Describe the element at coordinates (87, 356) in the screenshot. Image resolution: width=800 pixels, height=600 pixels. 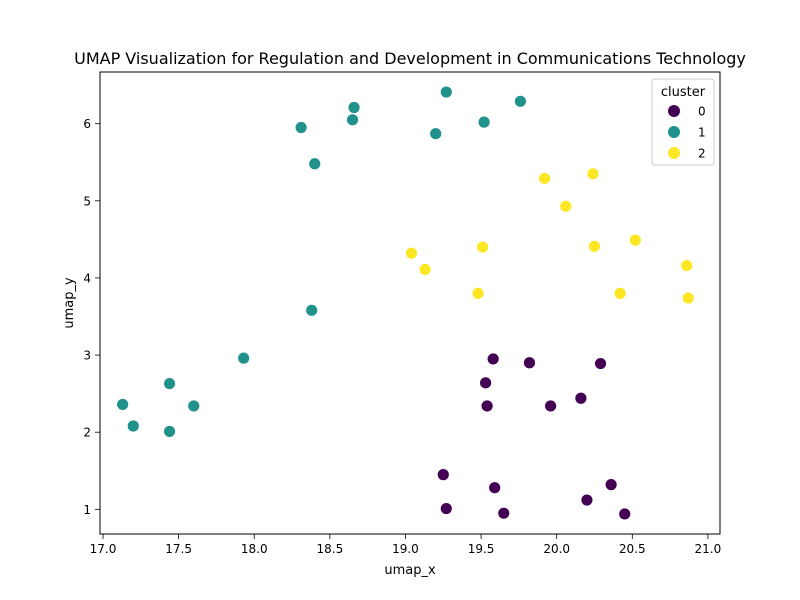
I see `y-tick-label: 3` at that location.